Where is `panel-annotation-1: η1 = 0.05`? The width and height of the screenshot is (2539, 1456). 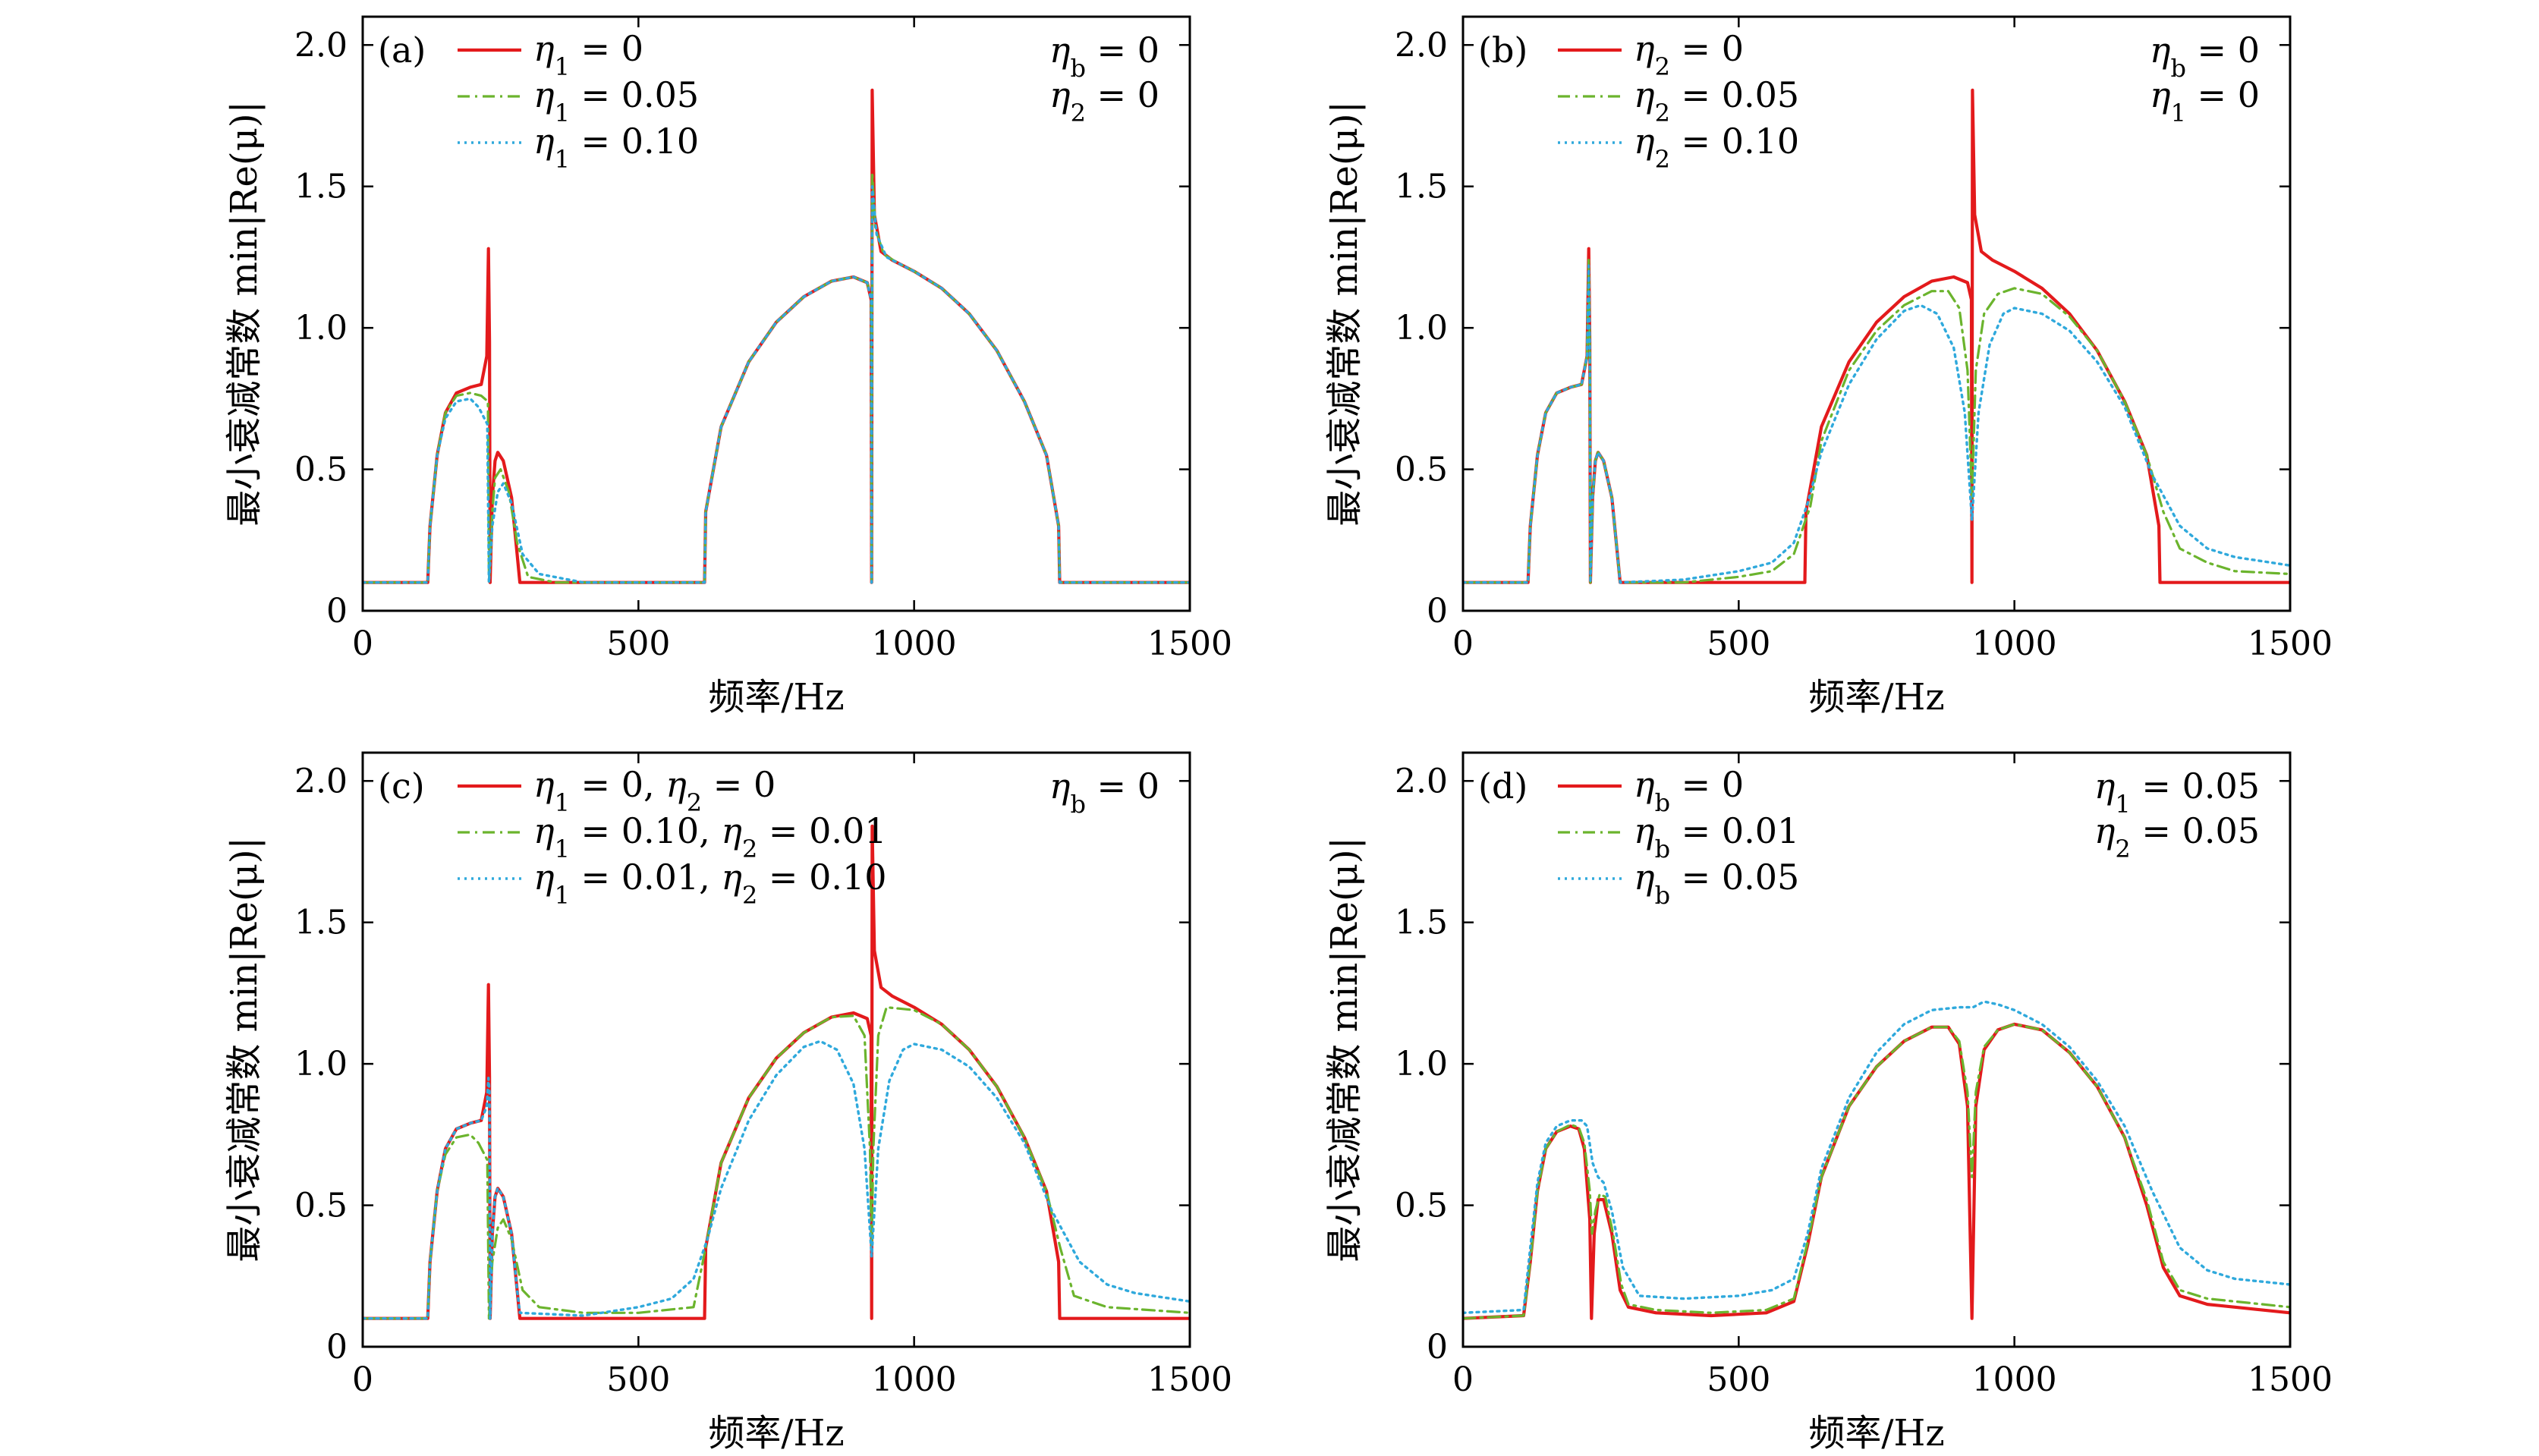
panel-annotation-1: η1 = 0.05 is located at coordinates (2177, 793).